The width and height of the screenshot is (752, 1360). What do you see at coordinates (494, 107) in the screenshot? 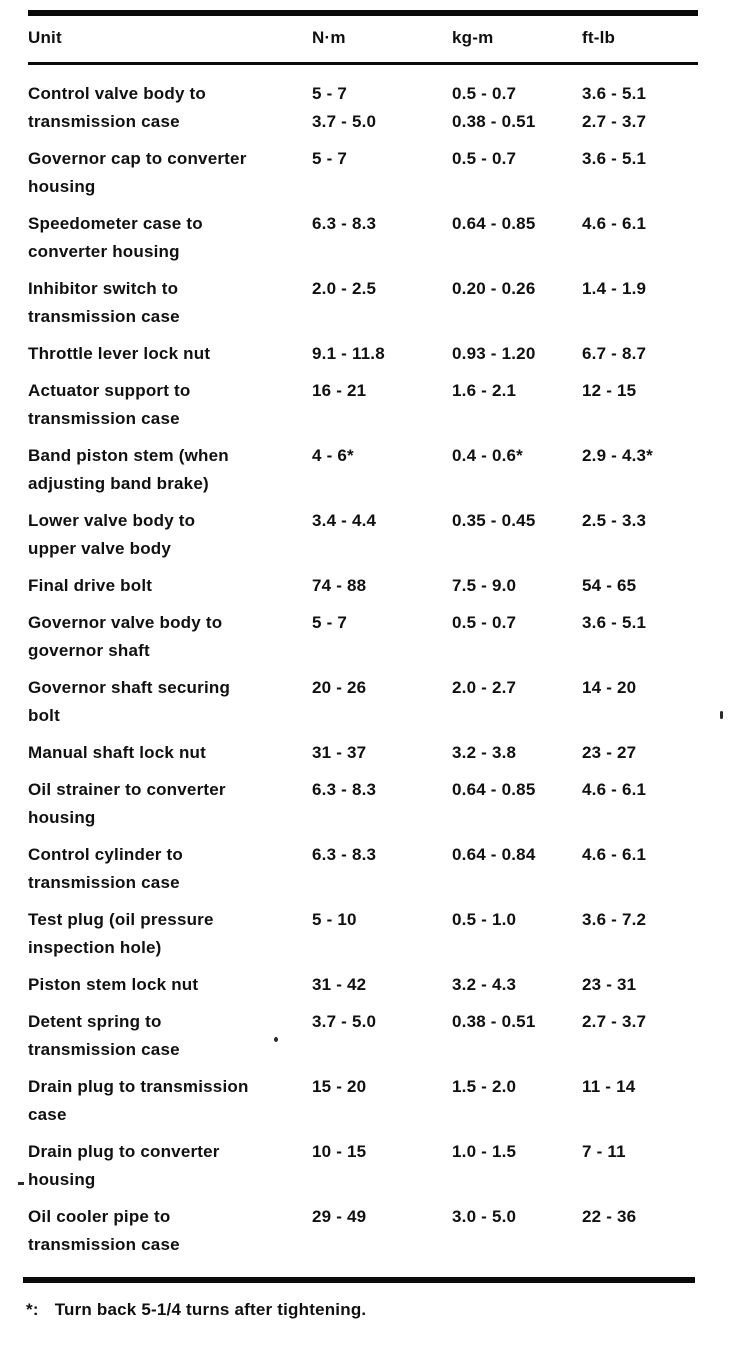
I see `kgm-value-cell: 0.5 - 0.7 0.38 - 0.51` at bounding box center [494, 107].